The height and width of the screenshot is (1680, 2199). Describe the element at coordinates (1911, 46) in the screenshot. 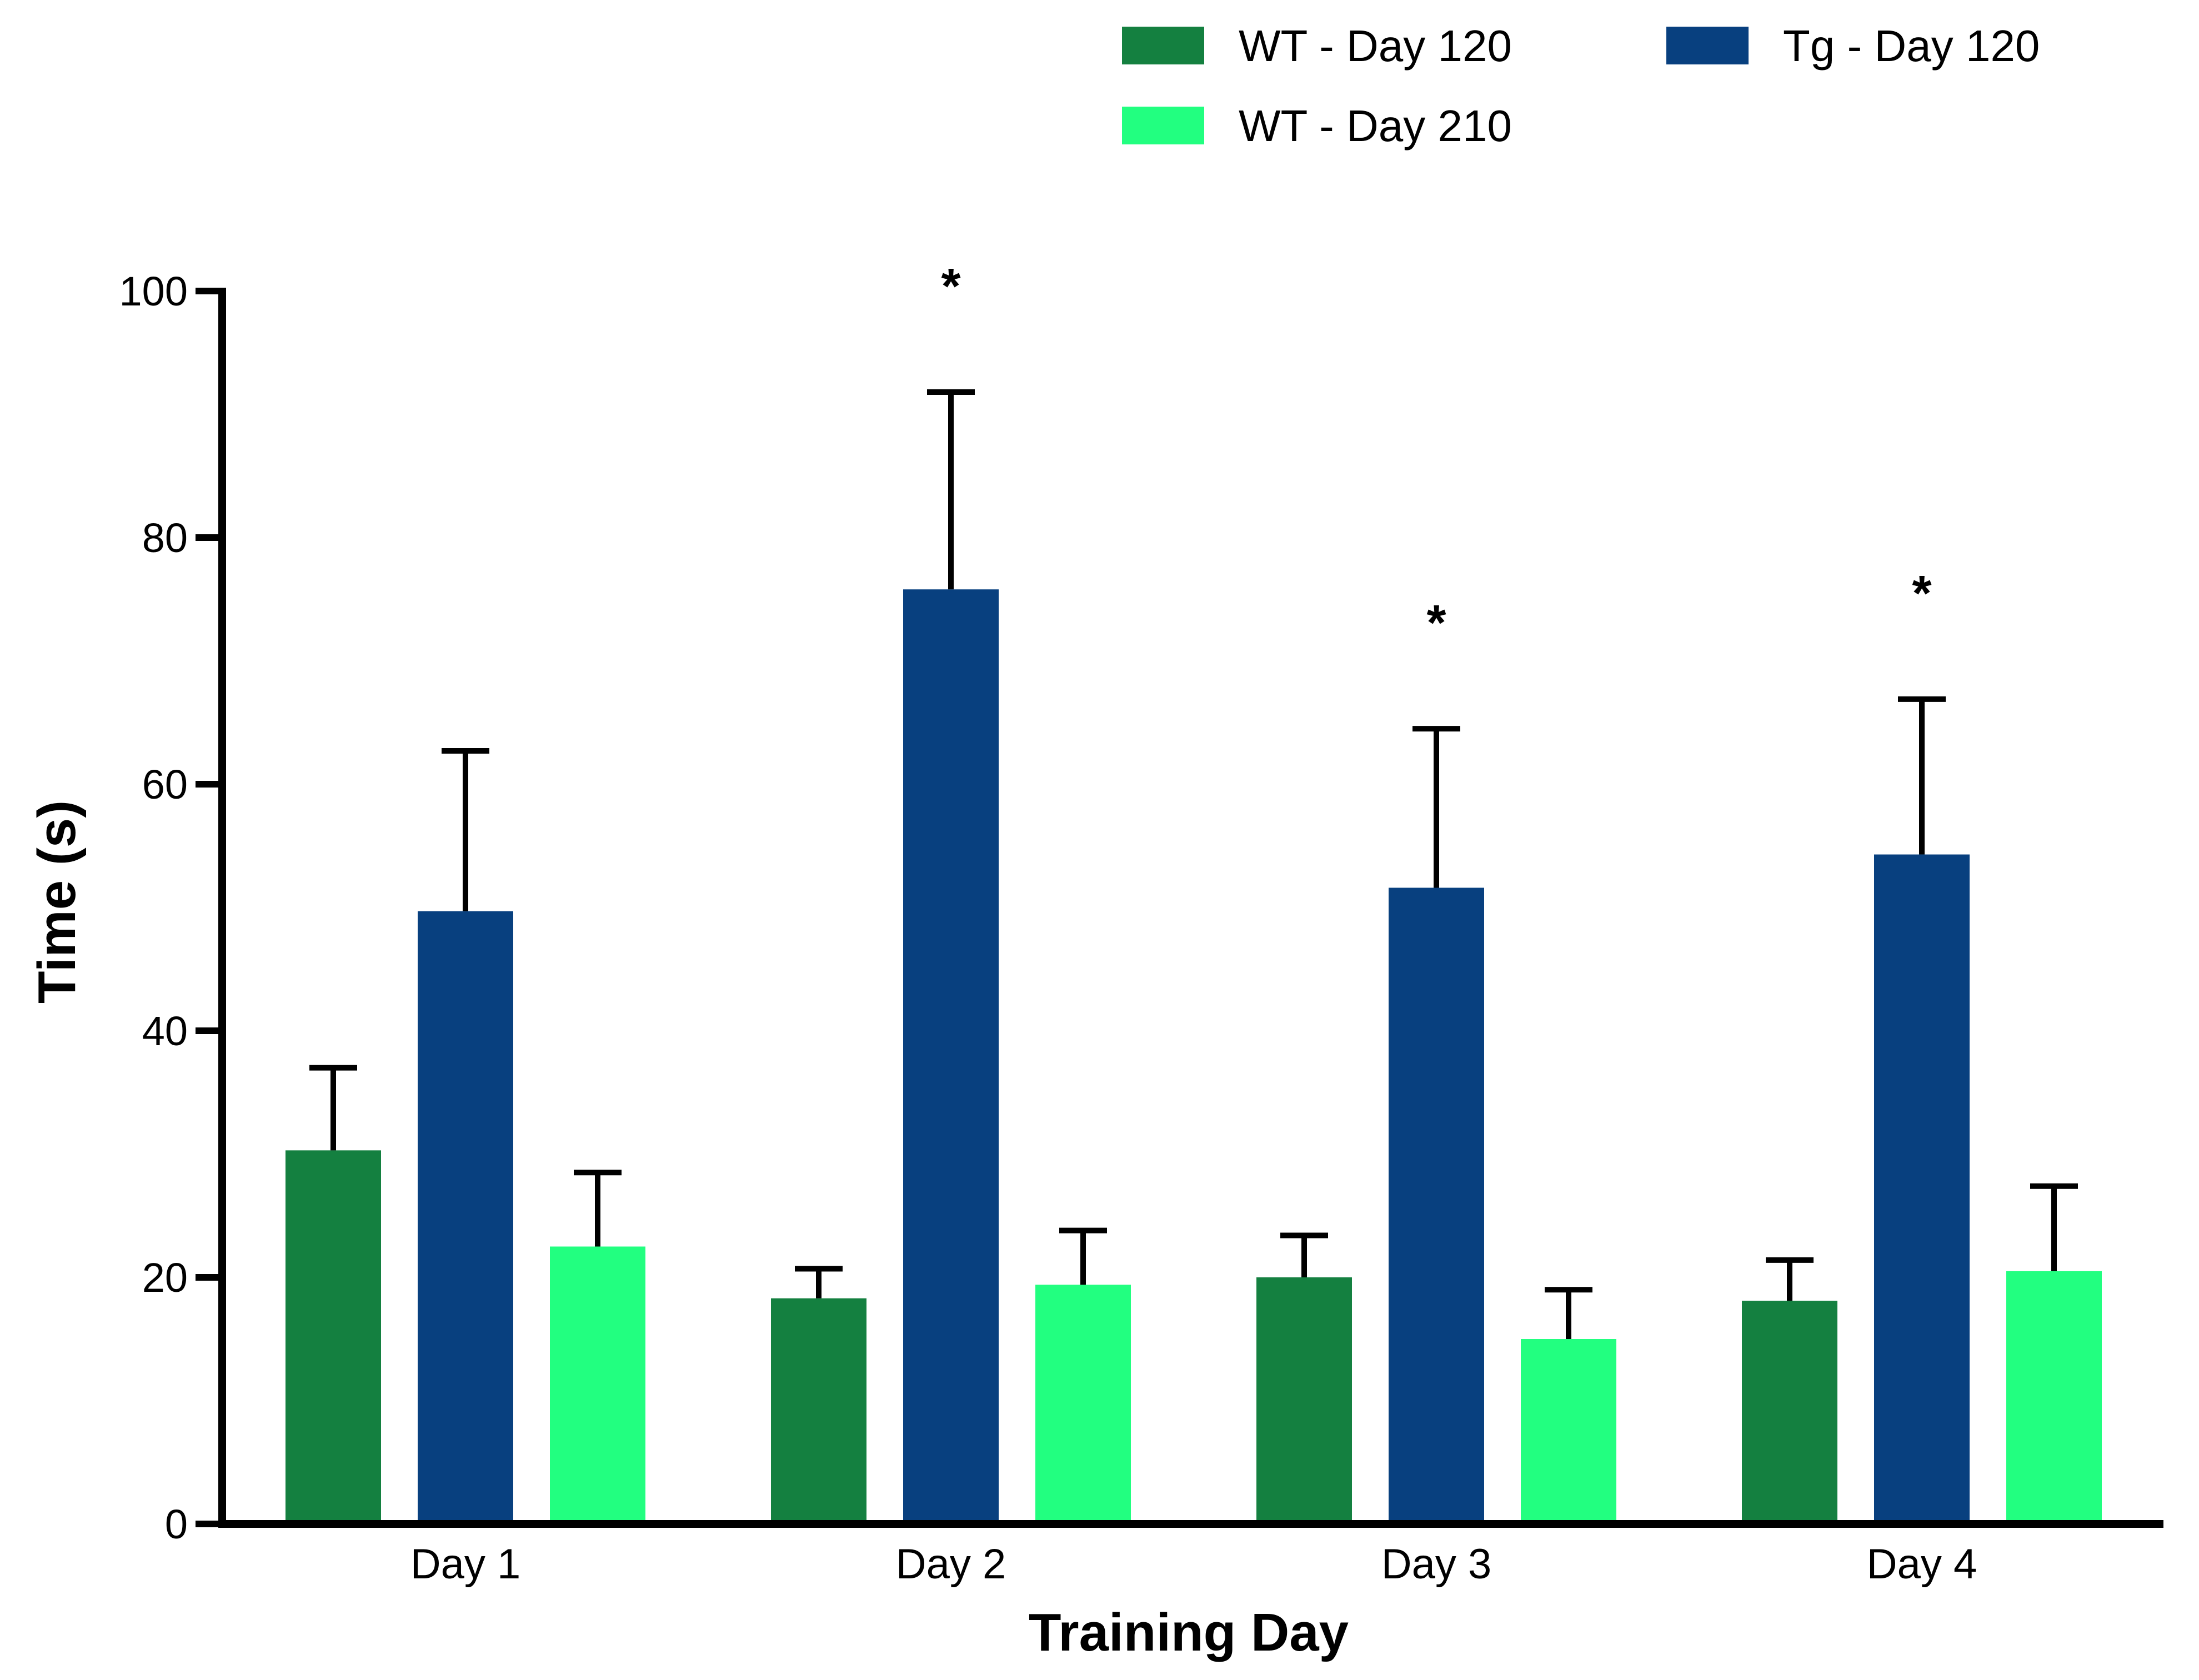

I see `legend-label: Tg - Day 120` at that location.